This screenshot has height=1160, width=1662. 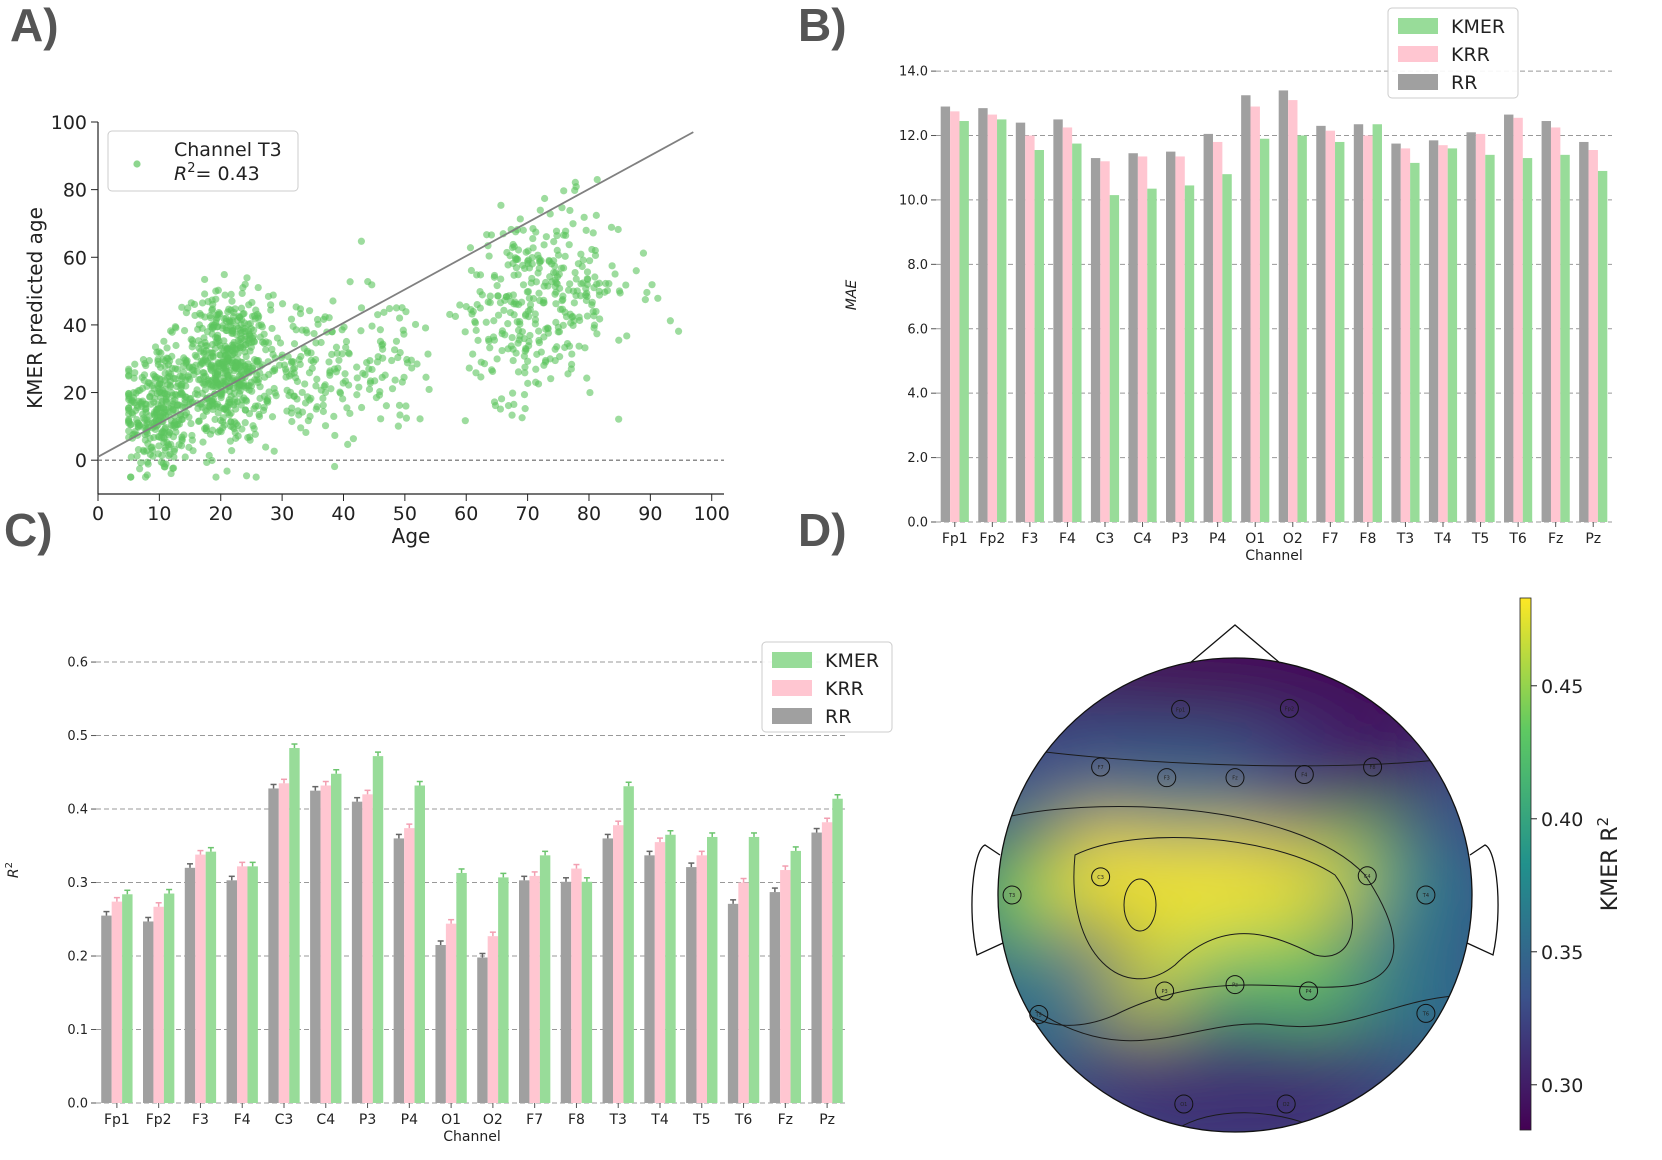 What do you see at coordinates (1165, 991) in the screenshot?
I see `electrode-p3` at bounding box center [1165, 991].